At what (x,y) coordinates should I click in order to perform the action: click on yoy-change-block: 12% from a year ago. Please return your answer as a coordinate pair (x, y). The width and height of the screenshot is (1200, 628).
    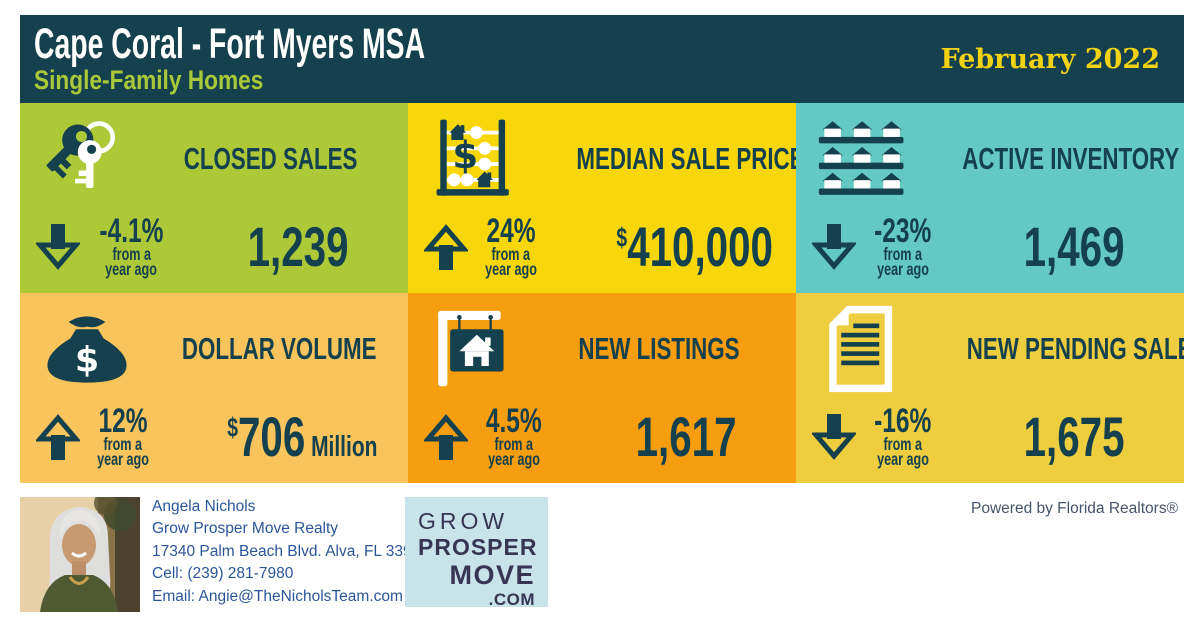
    Looking at the image, I should click on (114, 435).